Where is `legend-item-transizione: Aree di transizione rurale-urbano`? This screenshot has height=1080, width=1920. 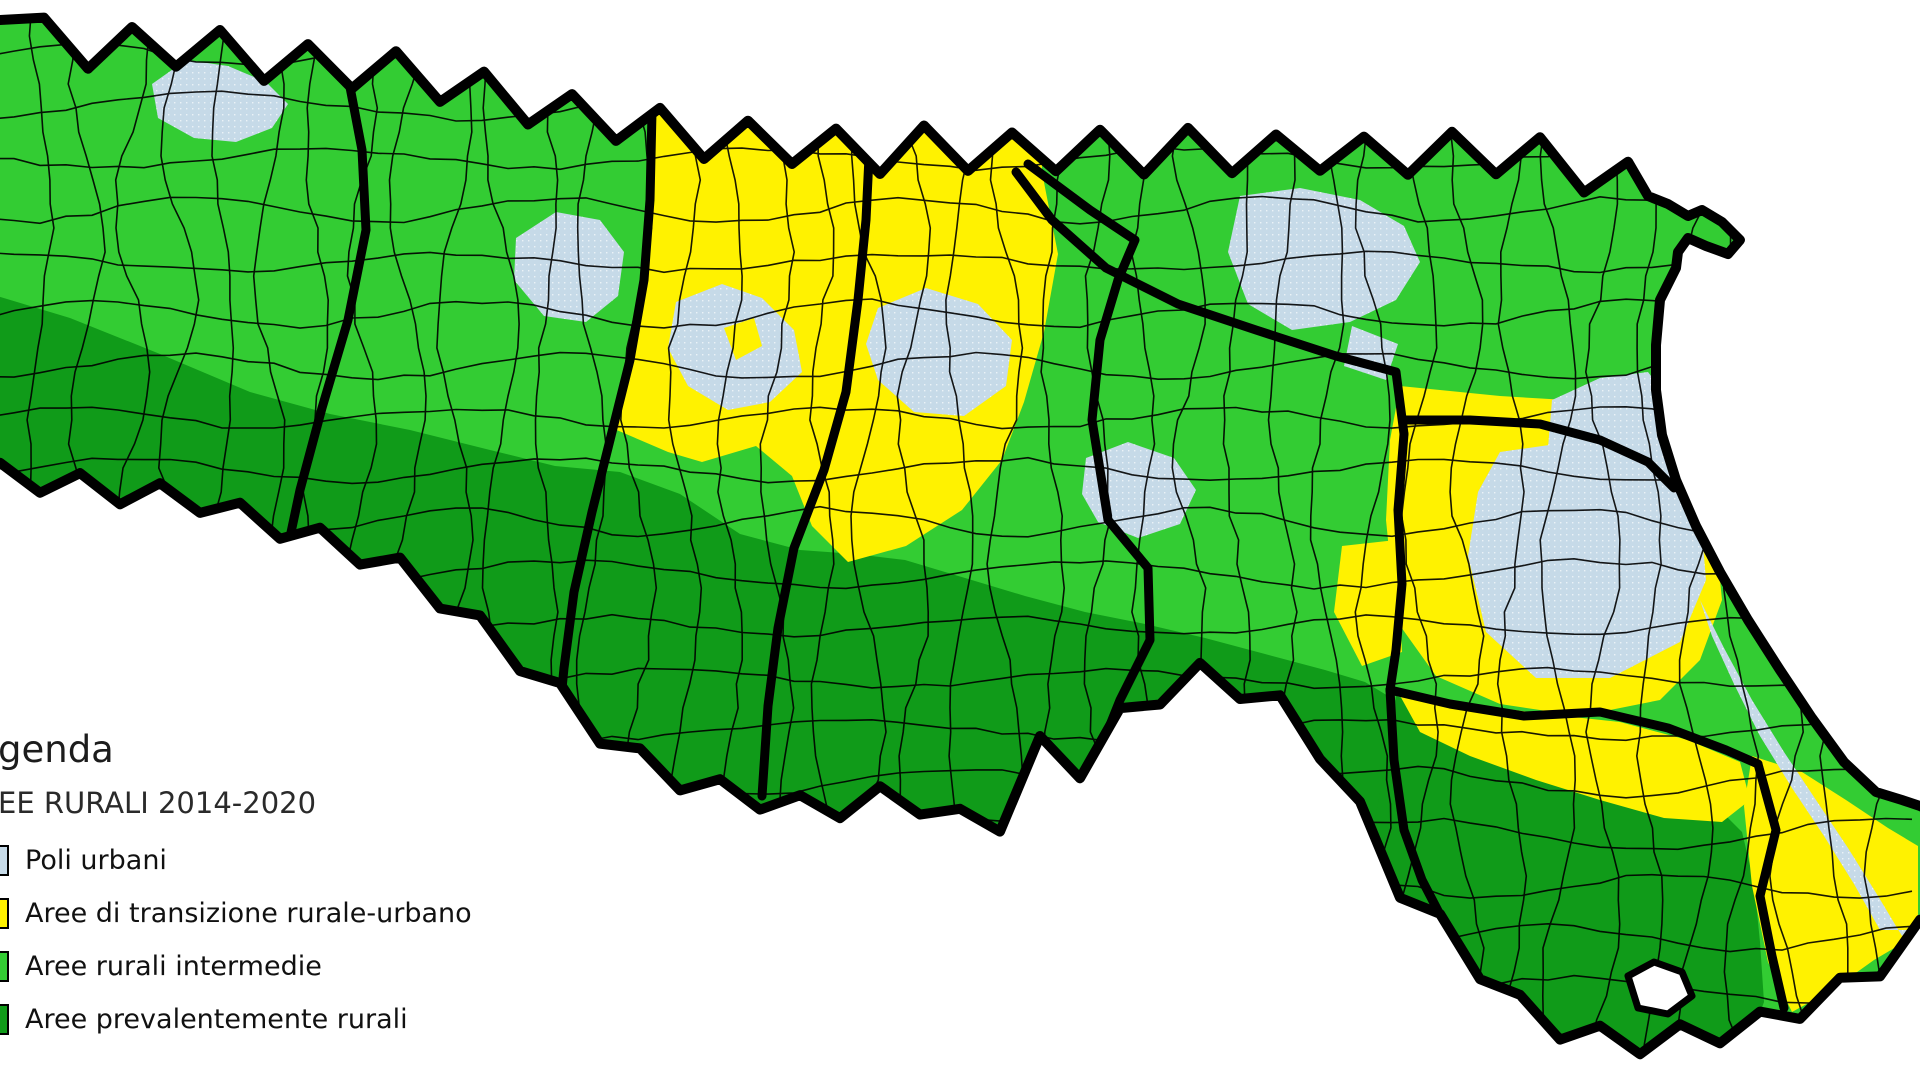
legend-item-transizione: Aree di transizione rurale-urbano is located at coordinates (236, 913).